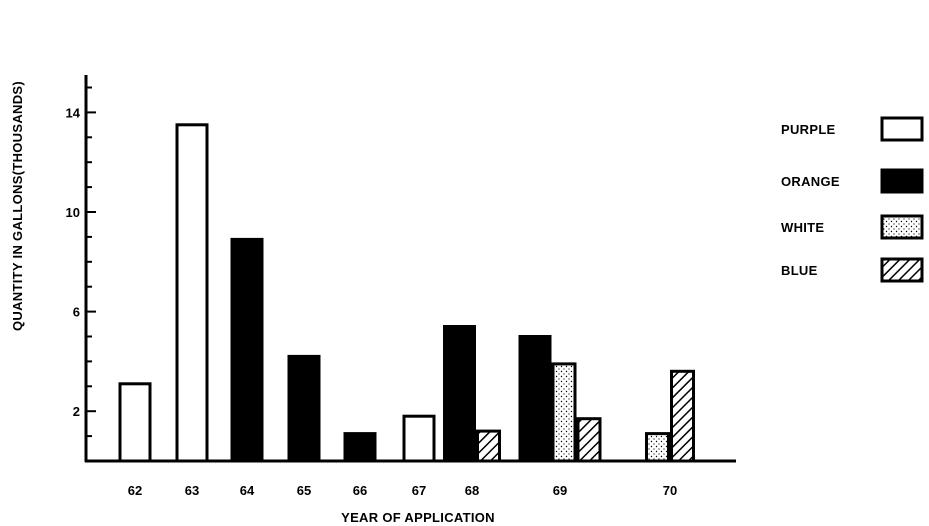 This screenshot has width=929, height=526. What do you see at coordinates (560, 490) in the screenshot?
I see `x-tick-label: 69` at bounding box center [560, 490].